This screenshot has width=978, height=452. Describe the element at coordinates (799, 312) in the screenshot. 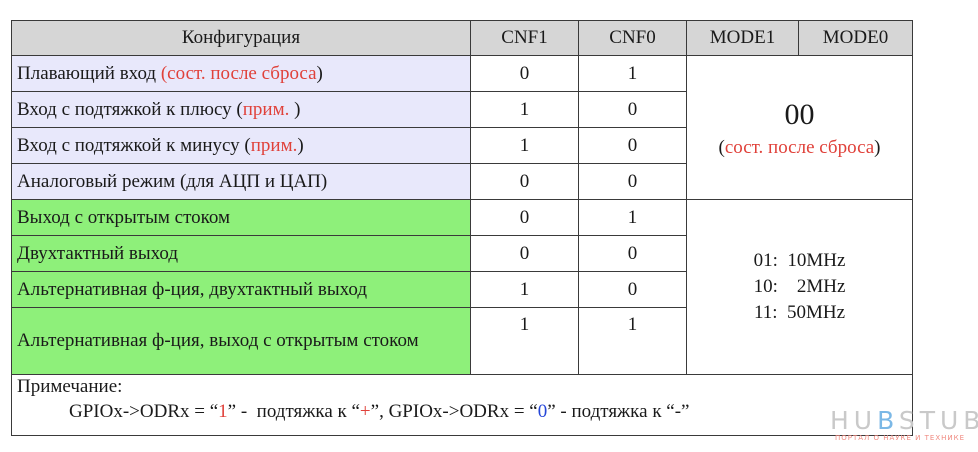

I see `freq-option: 11: 50MHz` at that location.